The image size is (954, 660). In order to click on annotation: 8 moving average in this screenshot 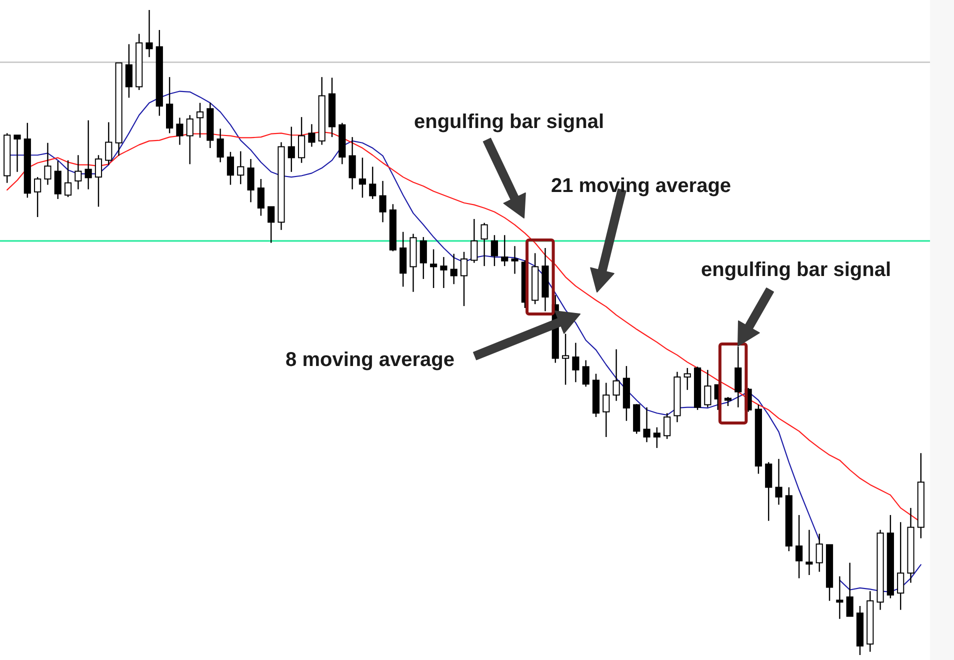, I will do `click(370, 360)`.